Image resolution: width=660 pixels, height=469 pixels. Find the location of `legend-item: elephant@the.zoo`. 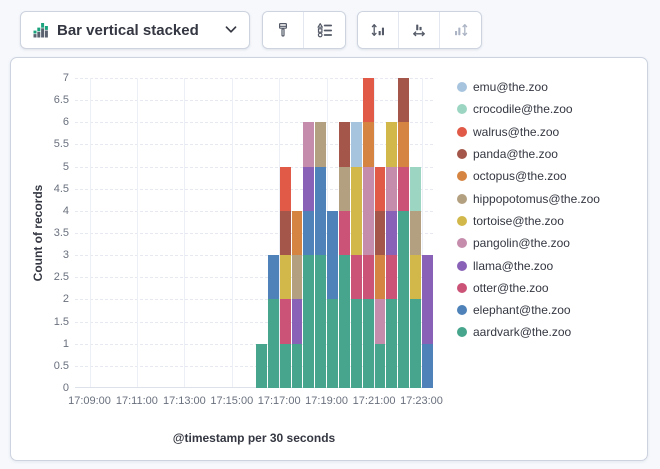

legend-item: elephant@the.zoo is located at coordinates (528, 310).